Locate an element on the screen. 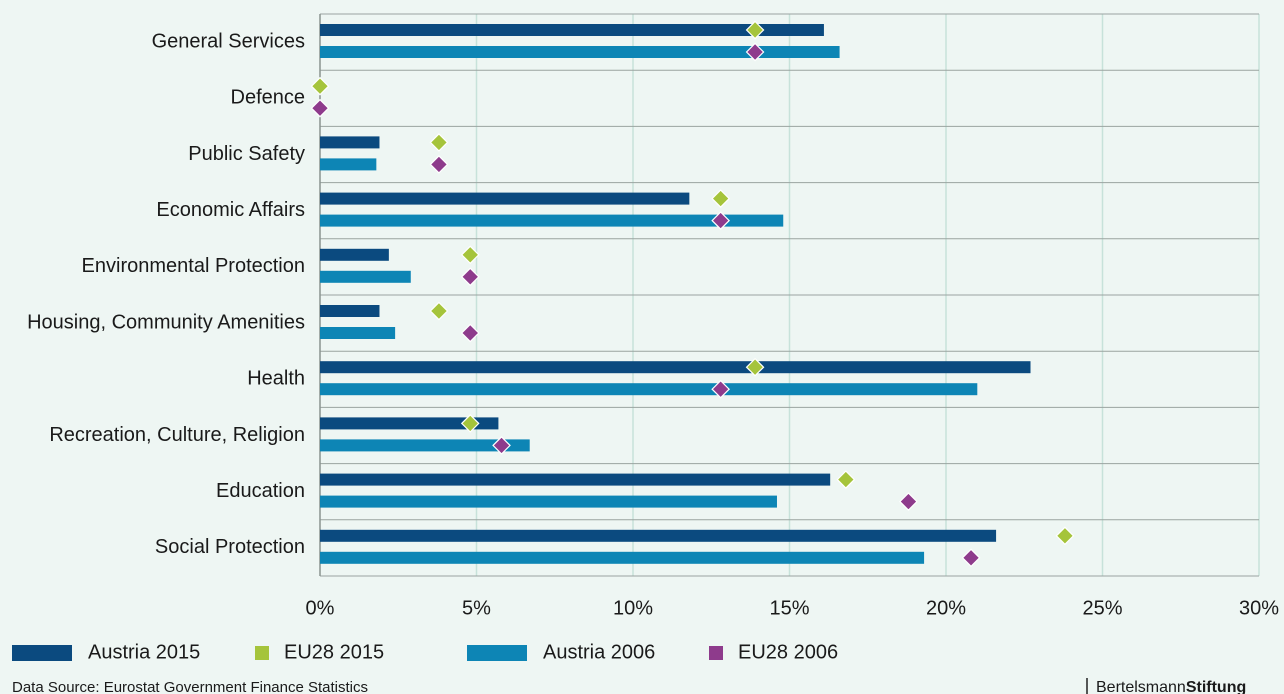 The width and height of the screenshot is (1284, 694). legend-label: EU28 2006 is located at coordinates (788, 652).